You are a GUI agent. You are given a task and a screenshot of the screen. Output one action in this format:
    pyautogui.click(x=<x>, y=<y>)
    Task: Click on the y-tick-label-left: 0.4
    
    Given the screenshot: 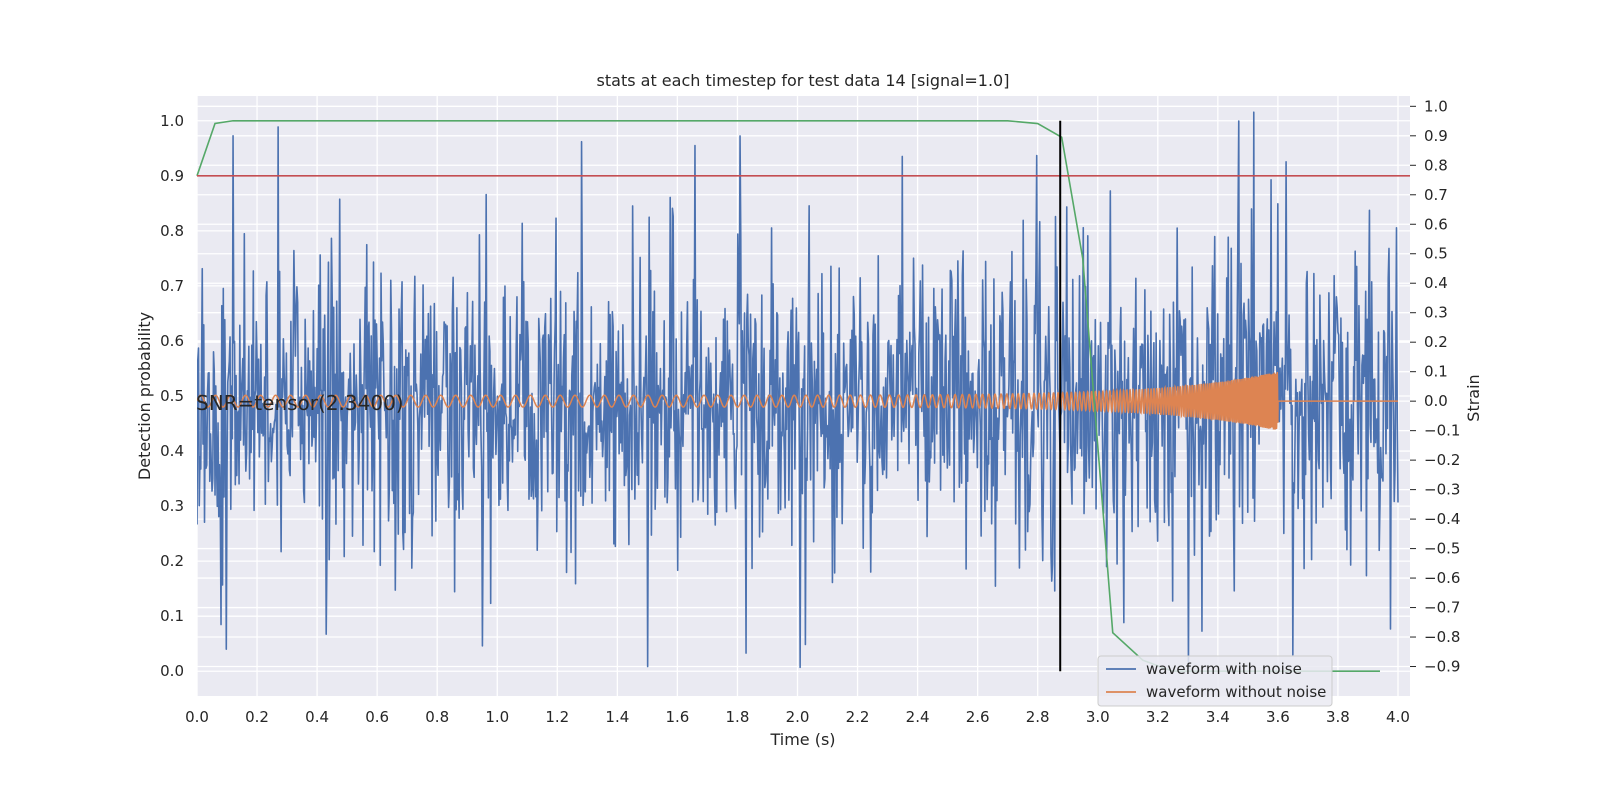 What is the action you would take?
    pyautogui.click(x=172, y=451)
    